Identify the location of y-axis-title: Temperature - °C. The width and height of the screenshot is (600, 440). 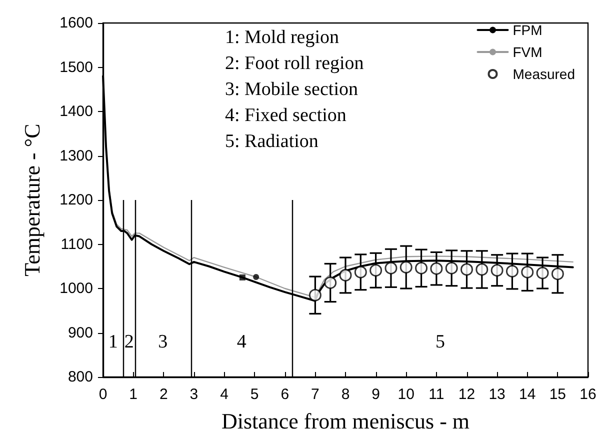
(32, 200).